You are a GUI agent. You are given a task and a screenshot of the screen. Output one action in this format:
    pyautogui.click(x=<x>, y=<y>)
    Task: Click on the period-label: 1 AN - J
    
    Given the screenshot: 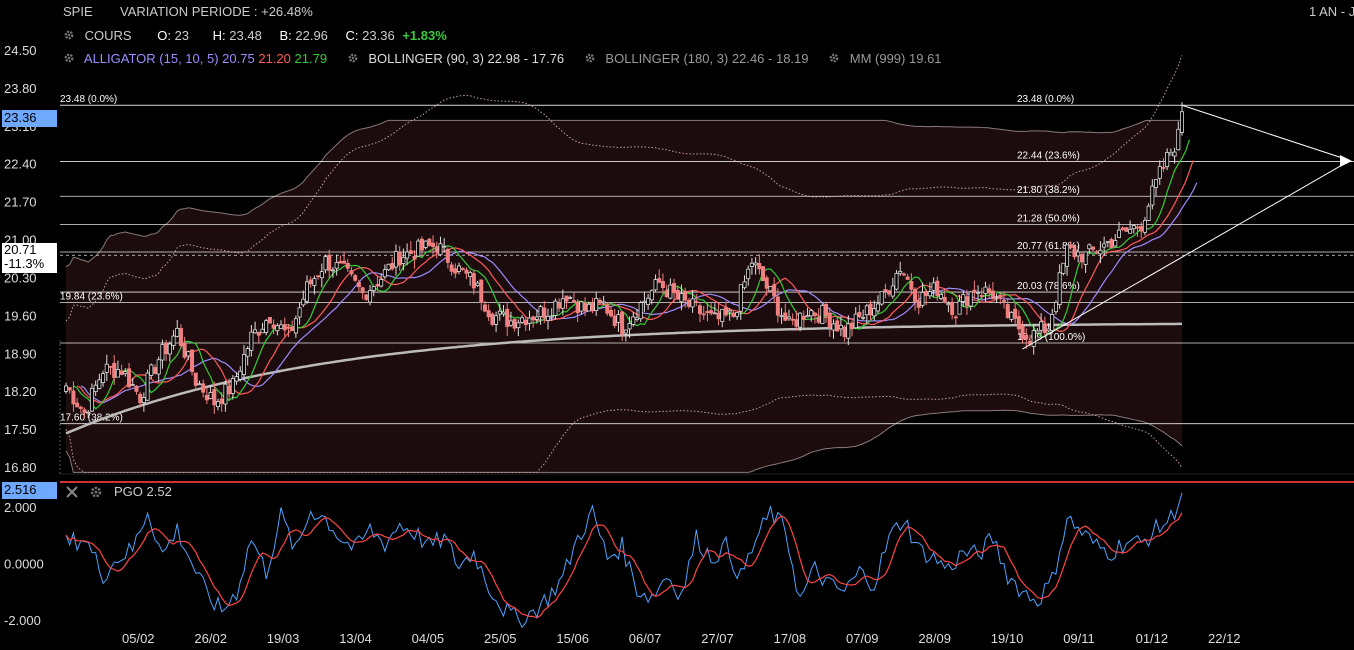 What is the action you would take?
    pyautogui.click(x=1331, y=11)
    